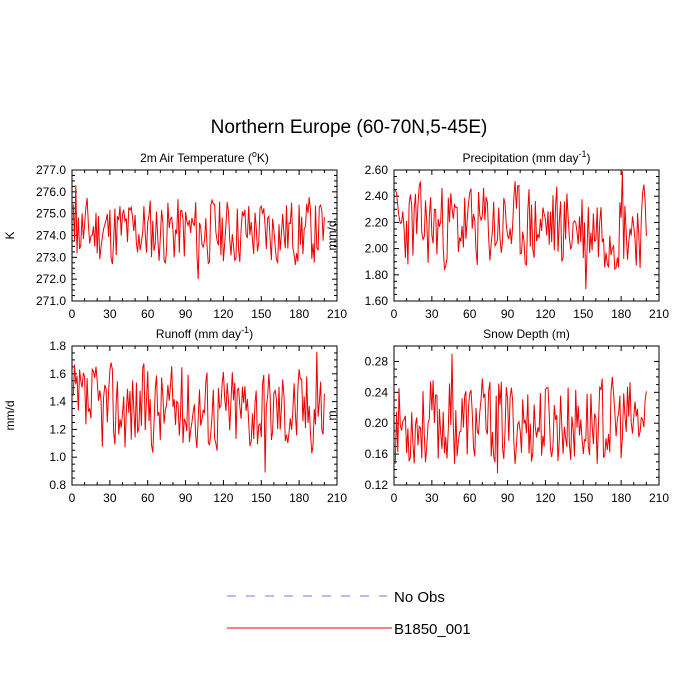  I want to click on y-tick-label: 274.0, so click(51, 236).